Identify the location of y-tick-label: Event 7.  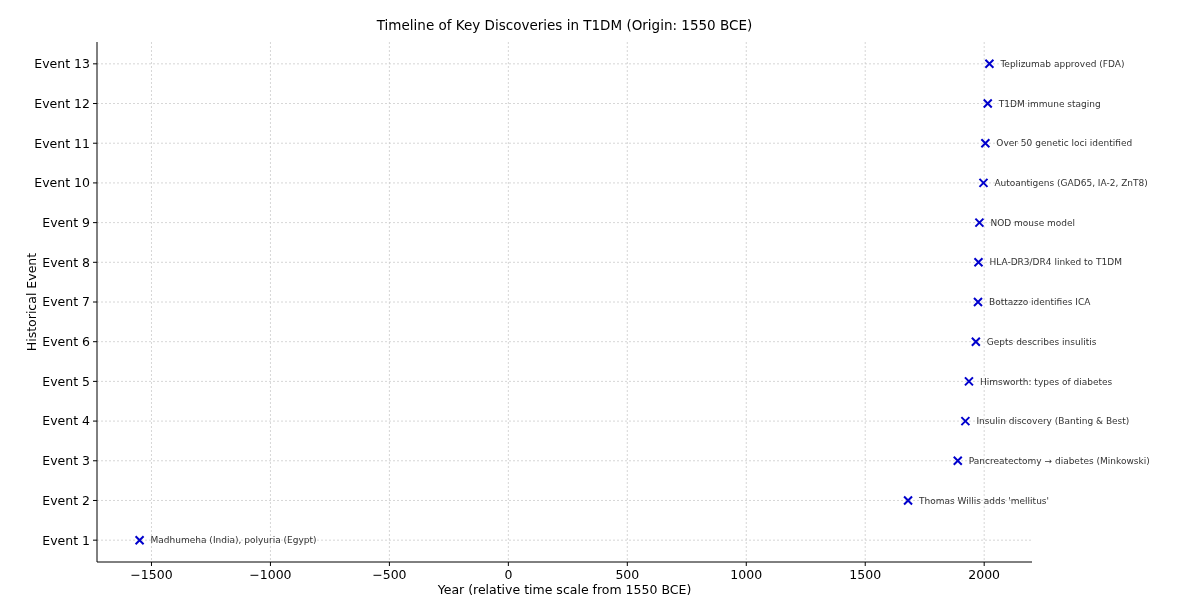
(66, 302).